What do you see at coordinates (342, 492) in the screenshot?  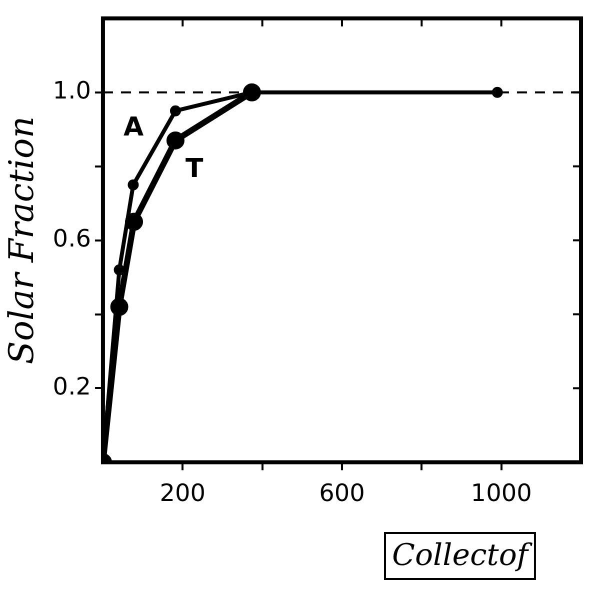 I see `x-tick-label: 600` at bounding box center [342, 492].